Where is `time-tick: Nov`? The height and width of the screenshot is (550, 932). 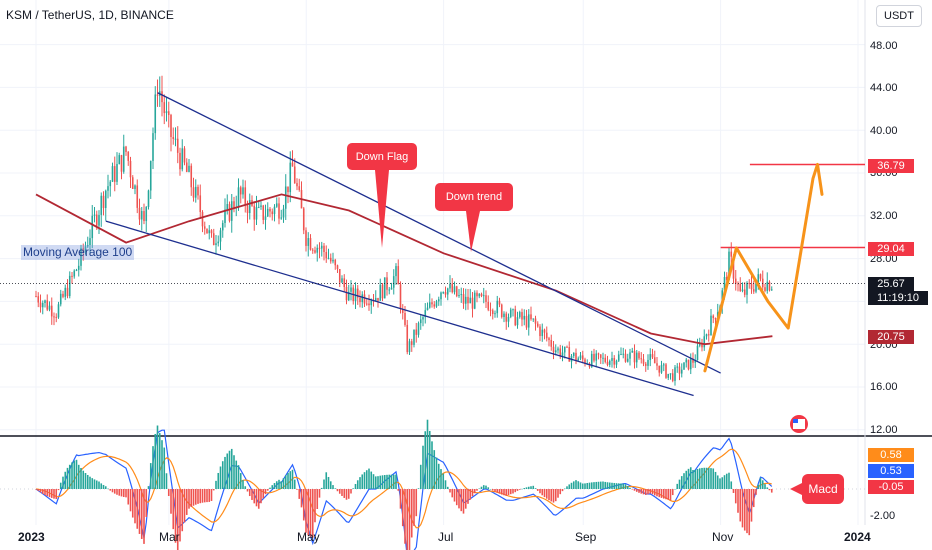 time-tick: Nov is located at coordinates (723, 537).